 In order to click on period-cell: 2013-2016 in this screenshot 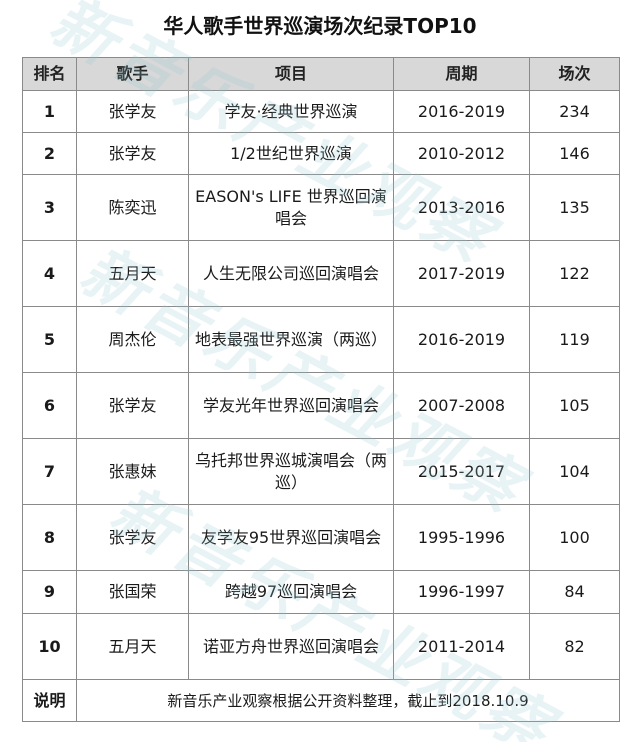, I will do `click(461, 207)`.